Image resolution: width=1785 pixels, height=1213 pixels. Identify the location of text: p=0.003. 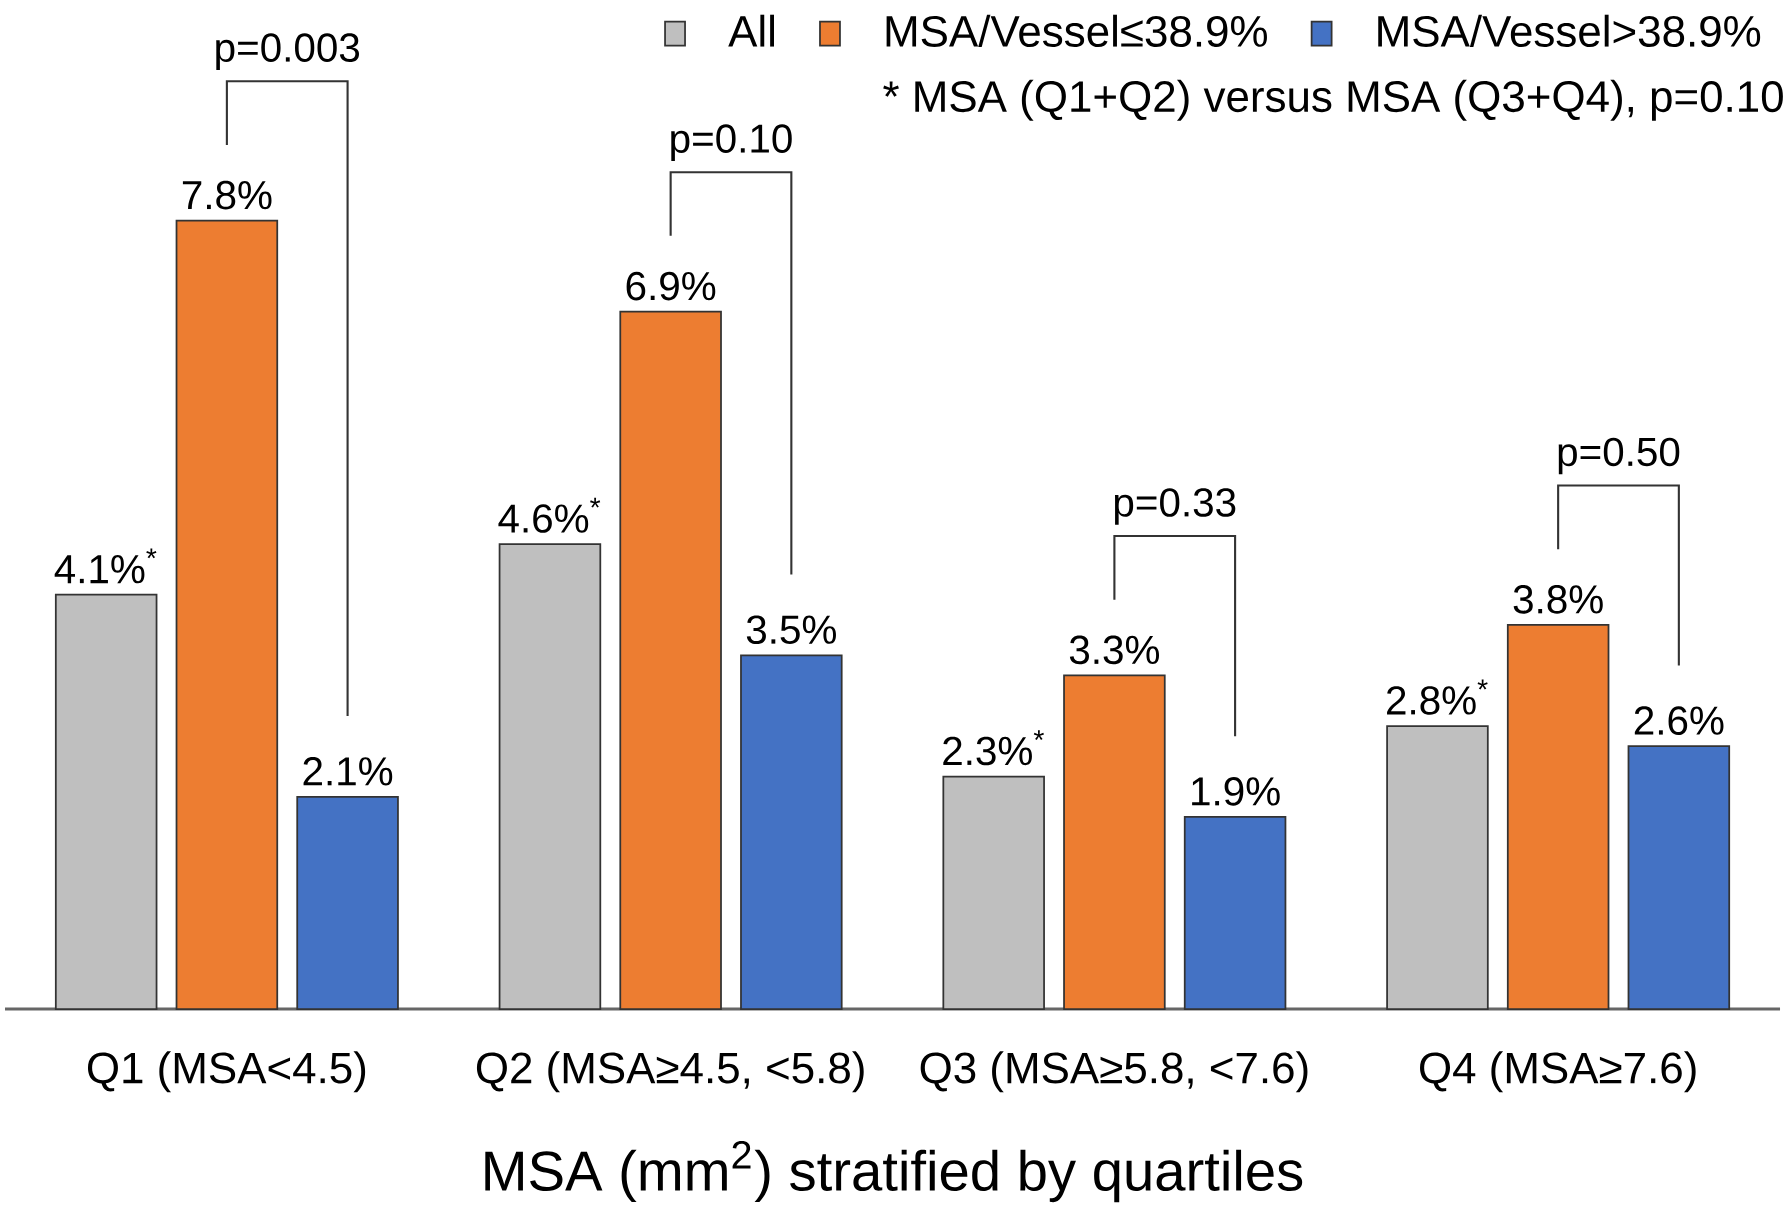
(288, 51).